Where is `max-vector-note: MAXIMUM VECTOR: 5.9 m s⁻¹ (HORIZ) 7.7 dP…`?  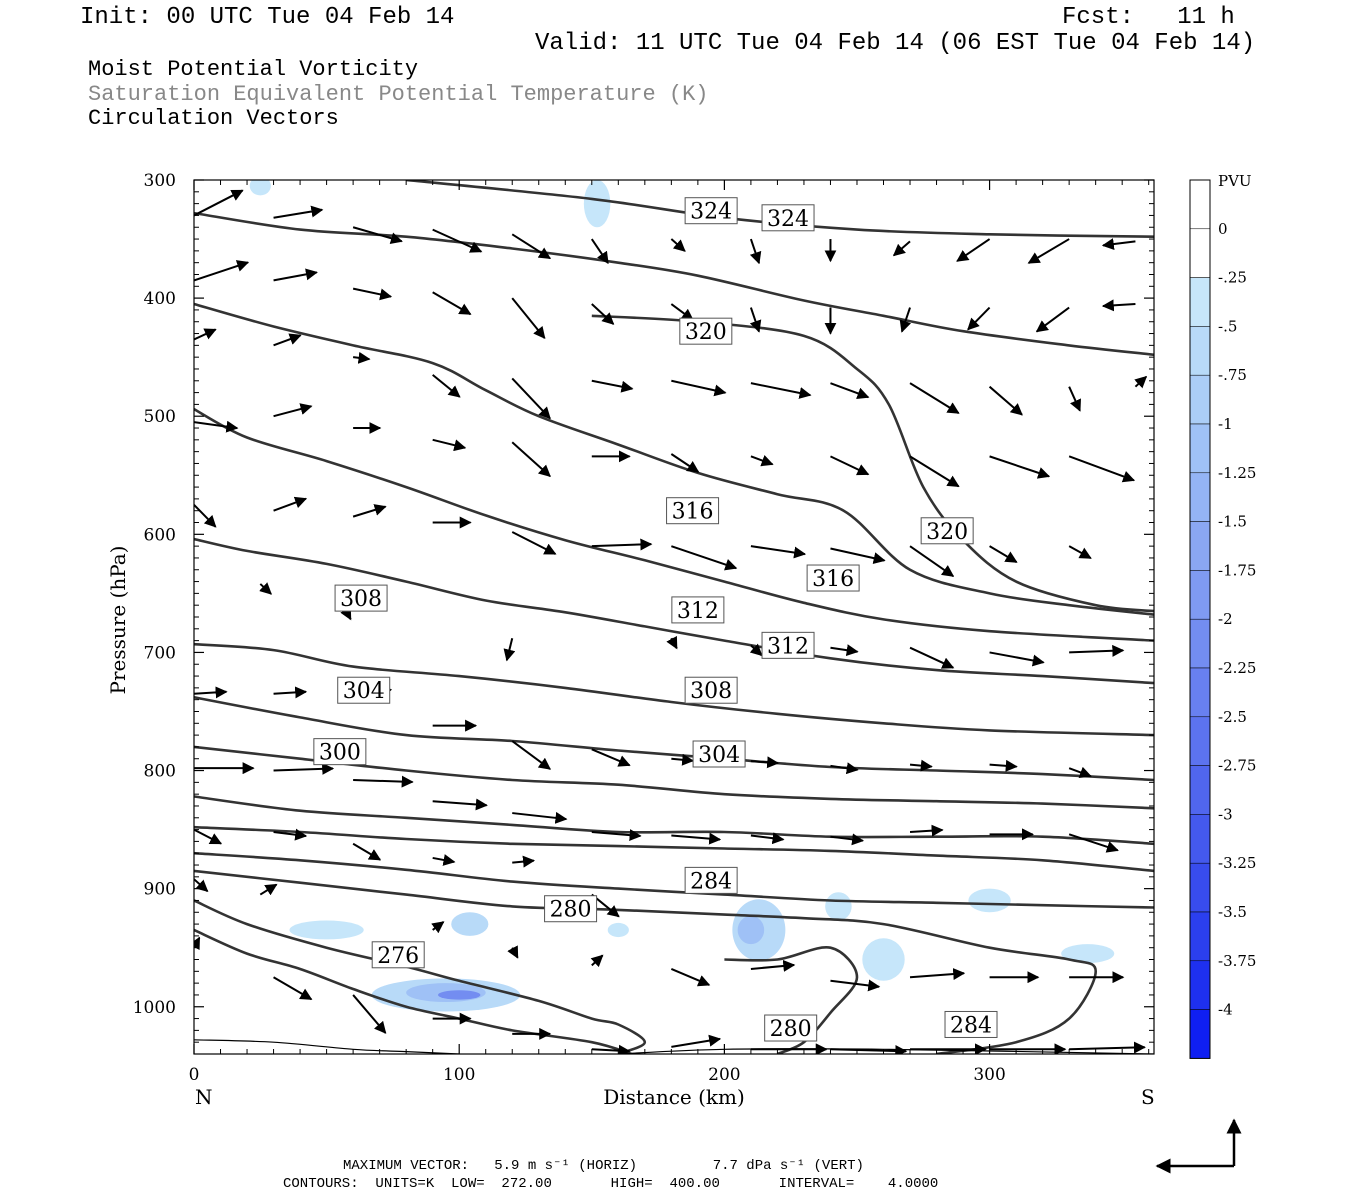 max-vector-note: MAXIMUM VECTOR: 5.9 m s⁻¹ (HORIZ) 7.7 dP… is located at coordinates (603, 1166).